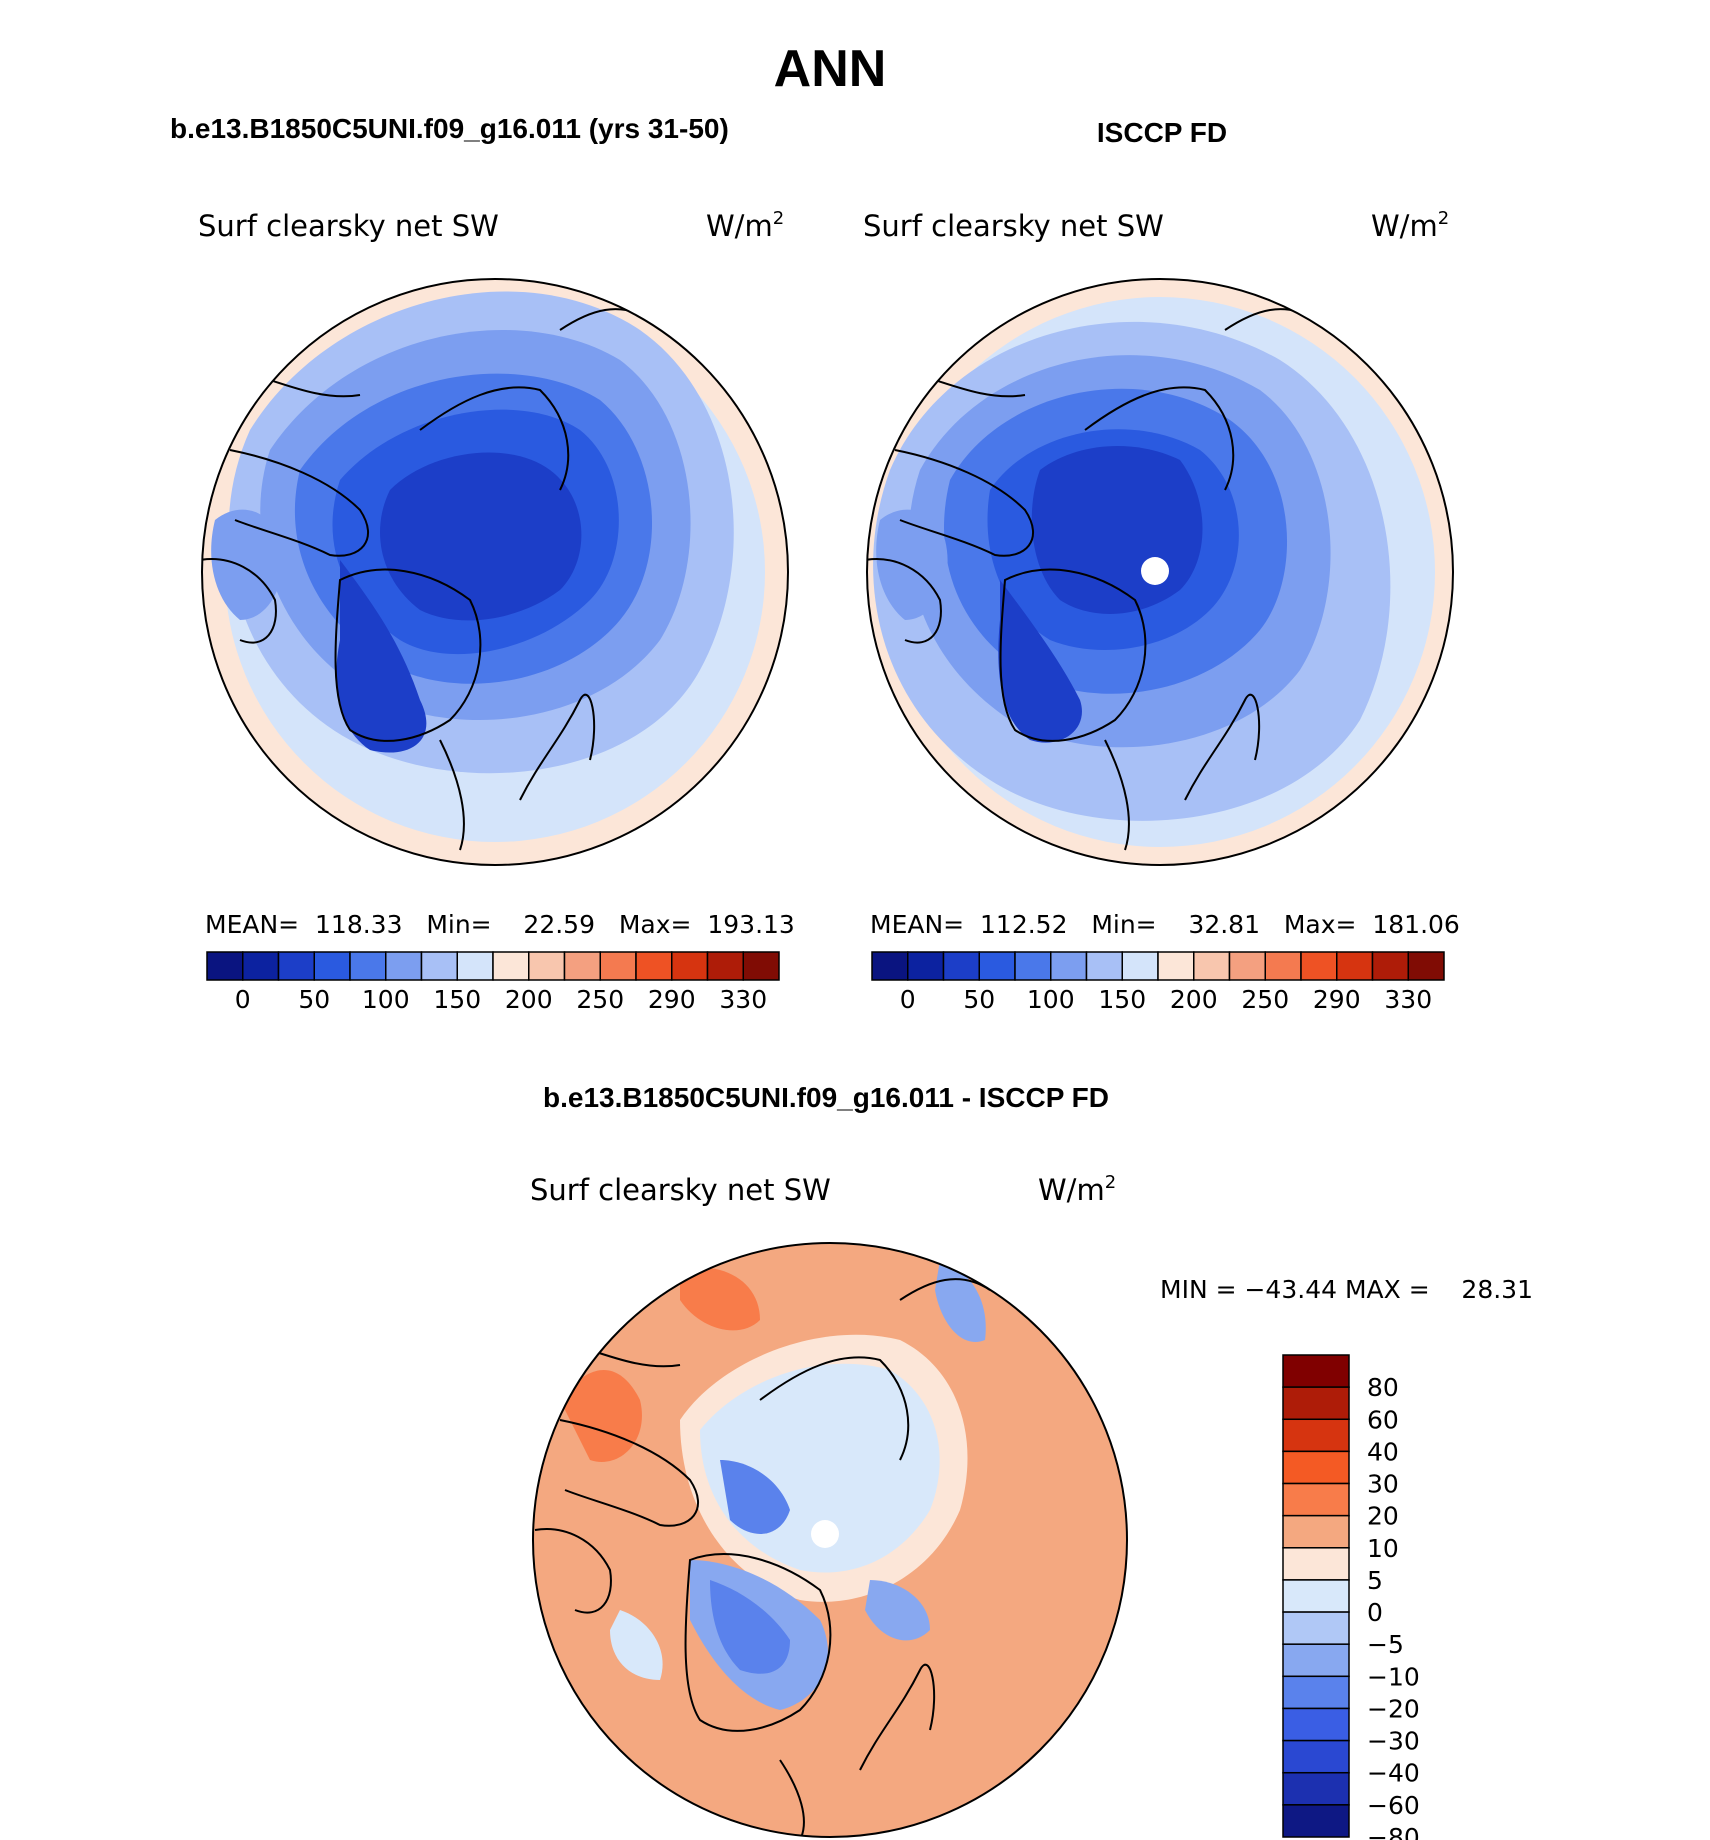 This screenshot has width=1710, height=1840. I want to click on diff-units-label: W/m2, so click(1077, 1189).